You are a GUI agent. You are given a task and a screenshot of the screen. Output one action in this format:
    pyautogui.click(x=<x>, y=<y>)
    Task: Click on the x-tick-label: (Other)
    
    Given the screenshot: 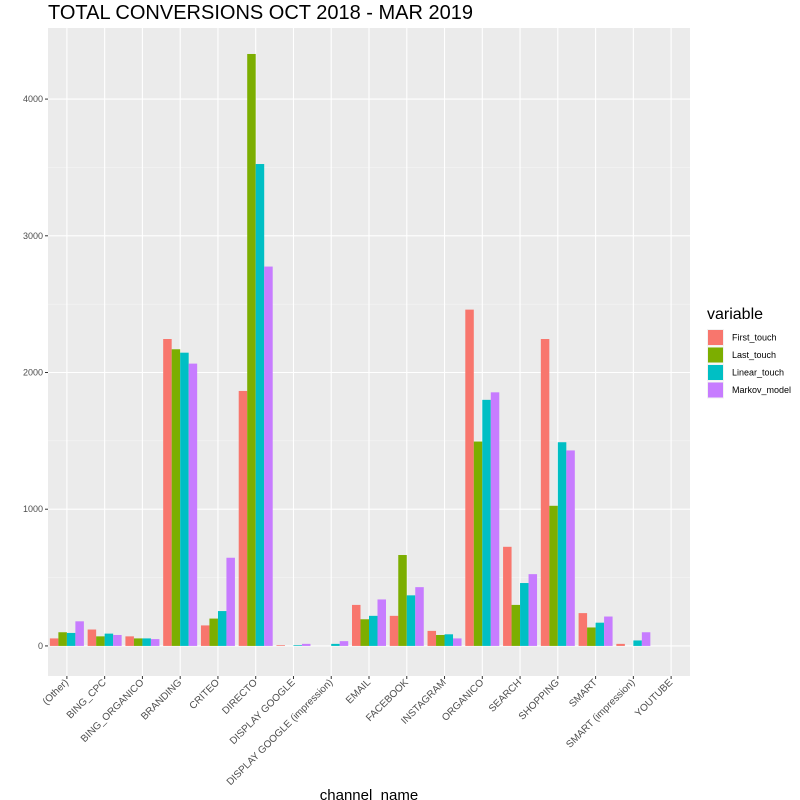 What is the action you would take?
    pyautogui.click(x=56, y=692)
    